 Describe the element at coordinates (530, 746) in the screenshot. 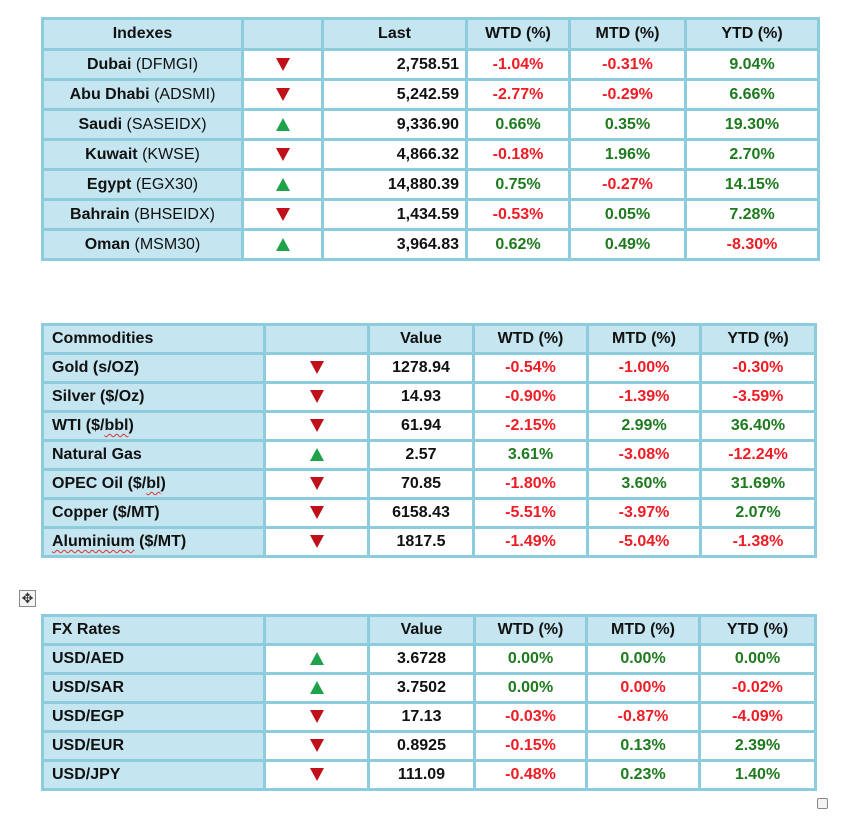

I see `fx-wtd-cell: -0.15%` at that location.